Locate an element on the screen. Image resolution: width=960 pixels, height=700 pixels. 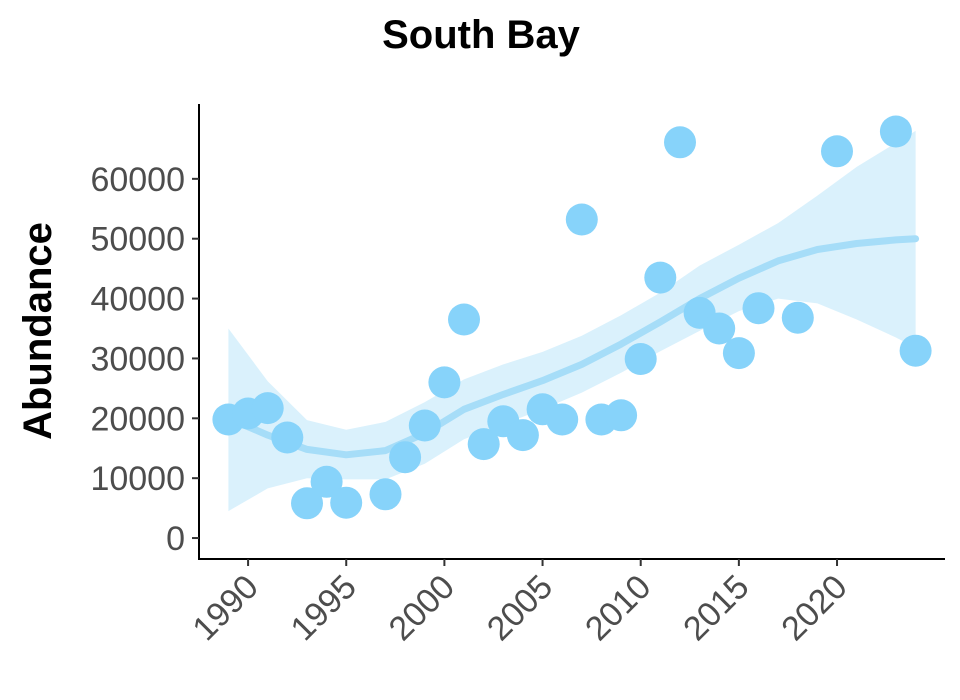
x-tick-label: 2005 is located at coordinates (520, 608).